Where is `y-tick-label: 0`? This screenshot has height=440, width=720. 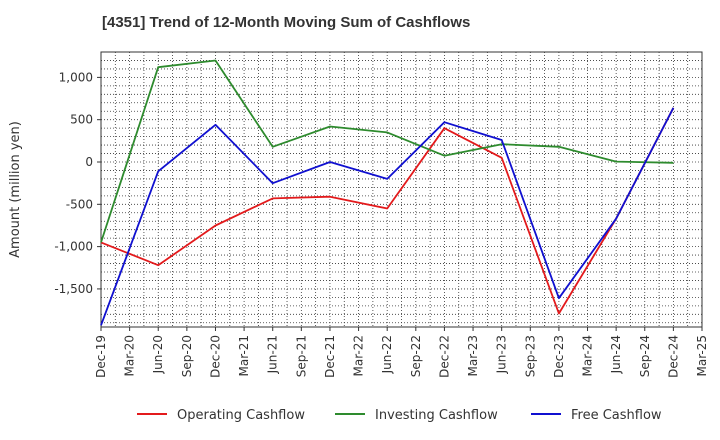 y-tick-label: 0 is located at coordinates (89, 162).